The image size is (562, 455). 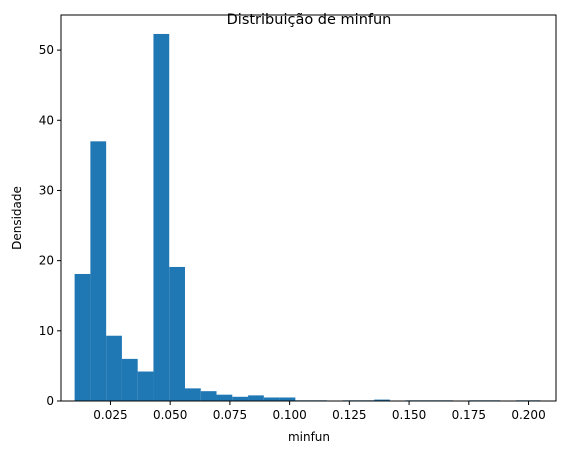 What do you see at coordinates (349, 415) in the screenshot?
I see `x-tick-label: 0.125` at bounding box center [349, 415].